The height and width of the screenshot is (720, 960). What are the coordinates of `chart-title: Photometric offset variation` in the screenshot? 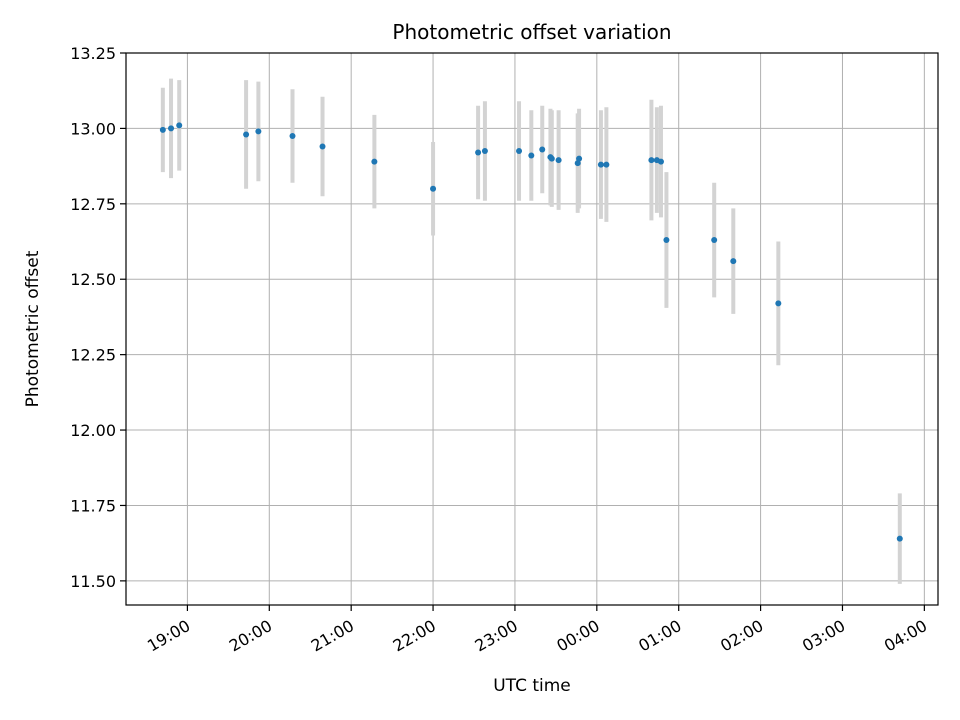 It's located at (531, 32).